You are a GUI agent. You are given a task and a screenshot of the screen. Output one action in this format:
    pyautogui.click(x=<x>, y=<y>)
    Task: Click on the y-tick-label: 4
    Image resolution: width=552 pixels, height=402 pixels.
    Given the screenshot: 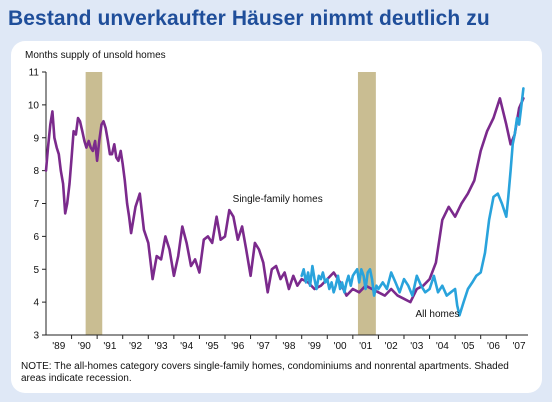 What is the action you would take?
    pyautogui.click(x=36, y=303)
    